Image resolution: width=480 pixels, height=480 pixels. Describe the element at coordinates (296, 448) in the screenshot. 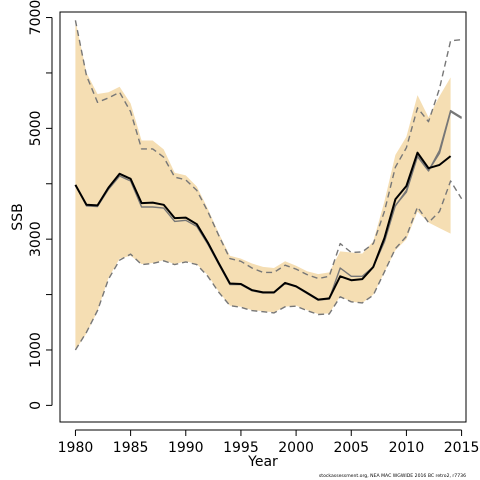

I see `x-tick-label-2000: 2000` at that location.